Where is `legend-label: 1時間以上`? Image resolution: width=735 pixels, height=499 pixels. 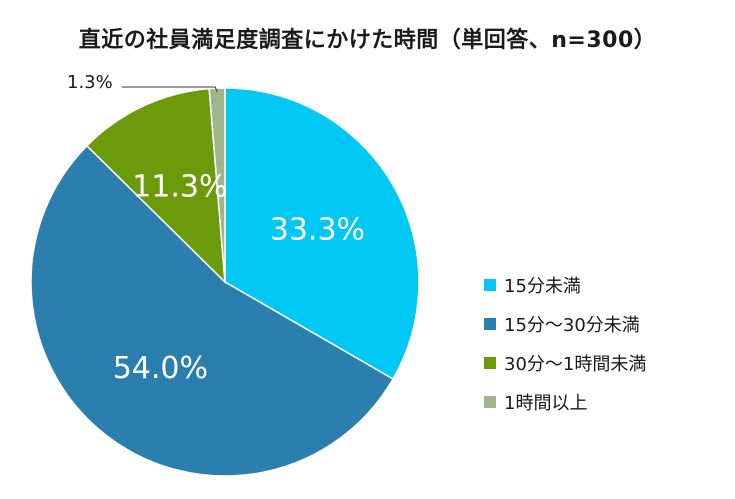
legend-label: 1時間以上 is located at coordinates (546, 403).